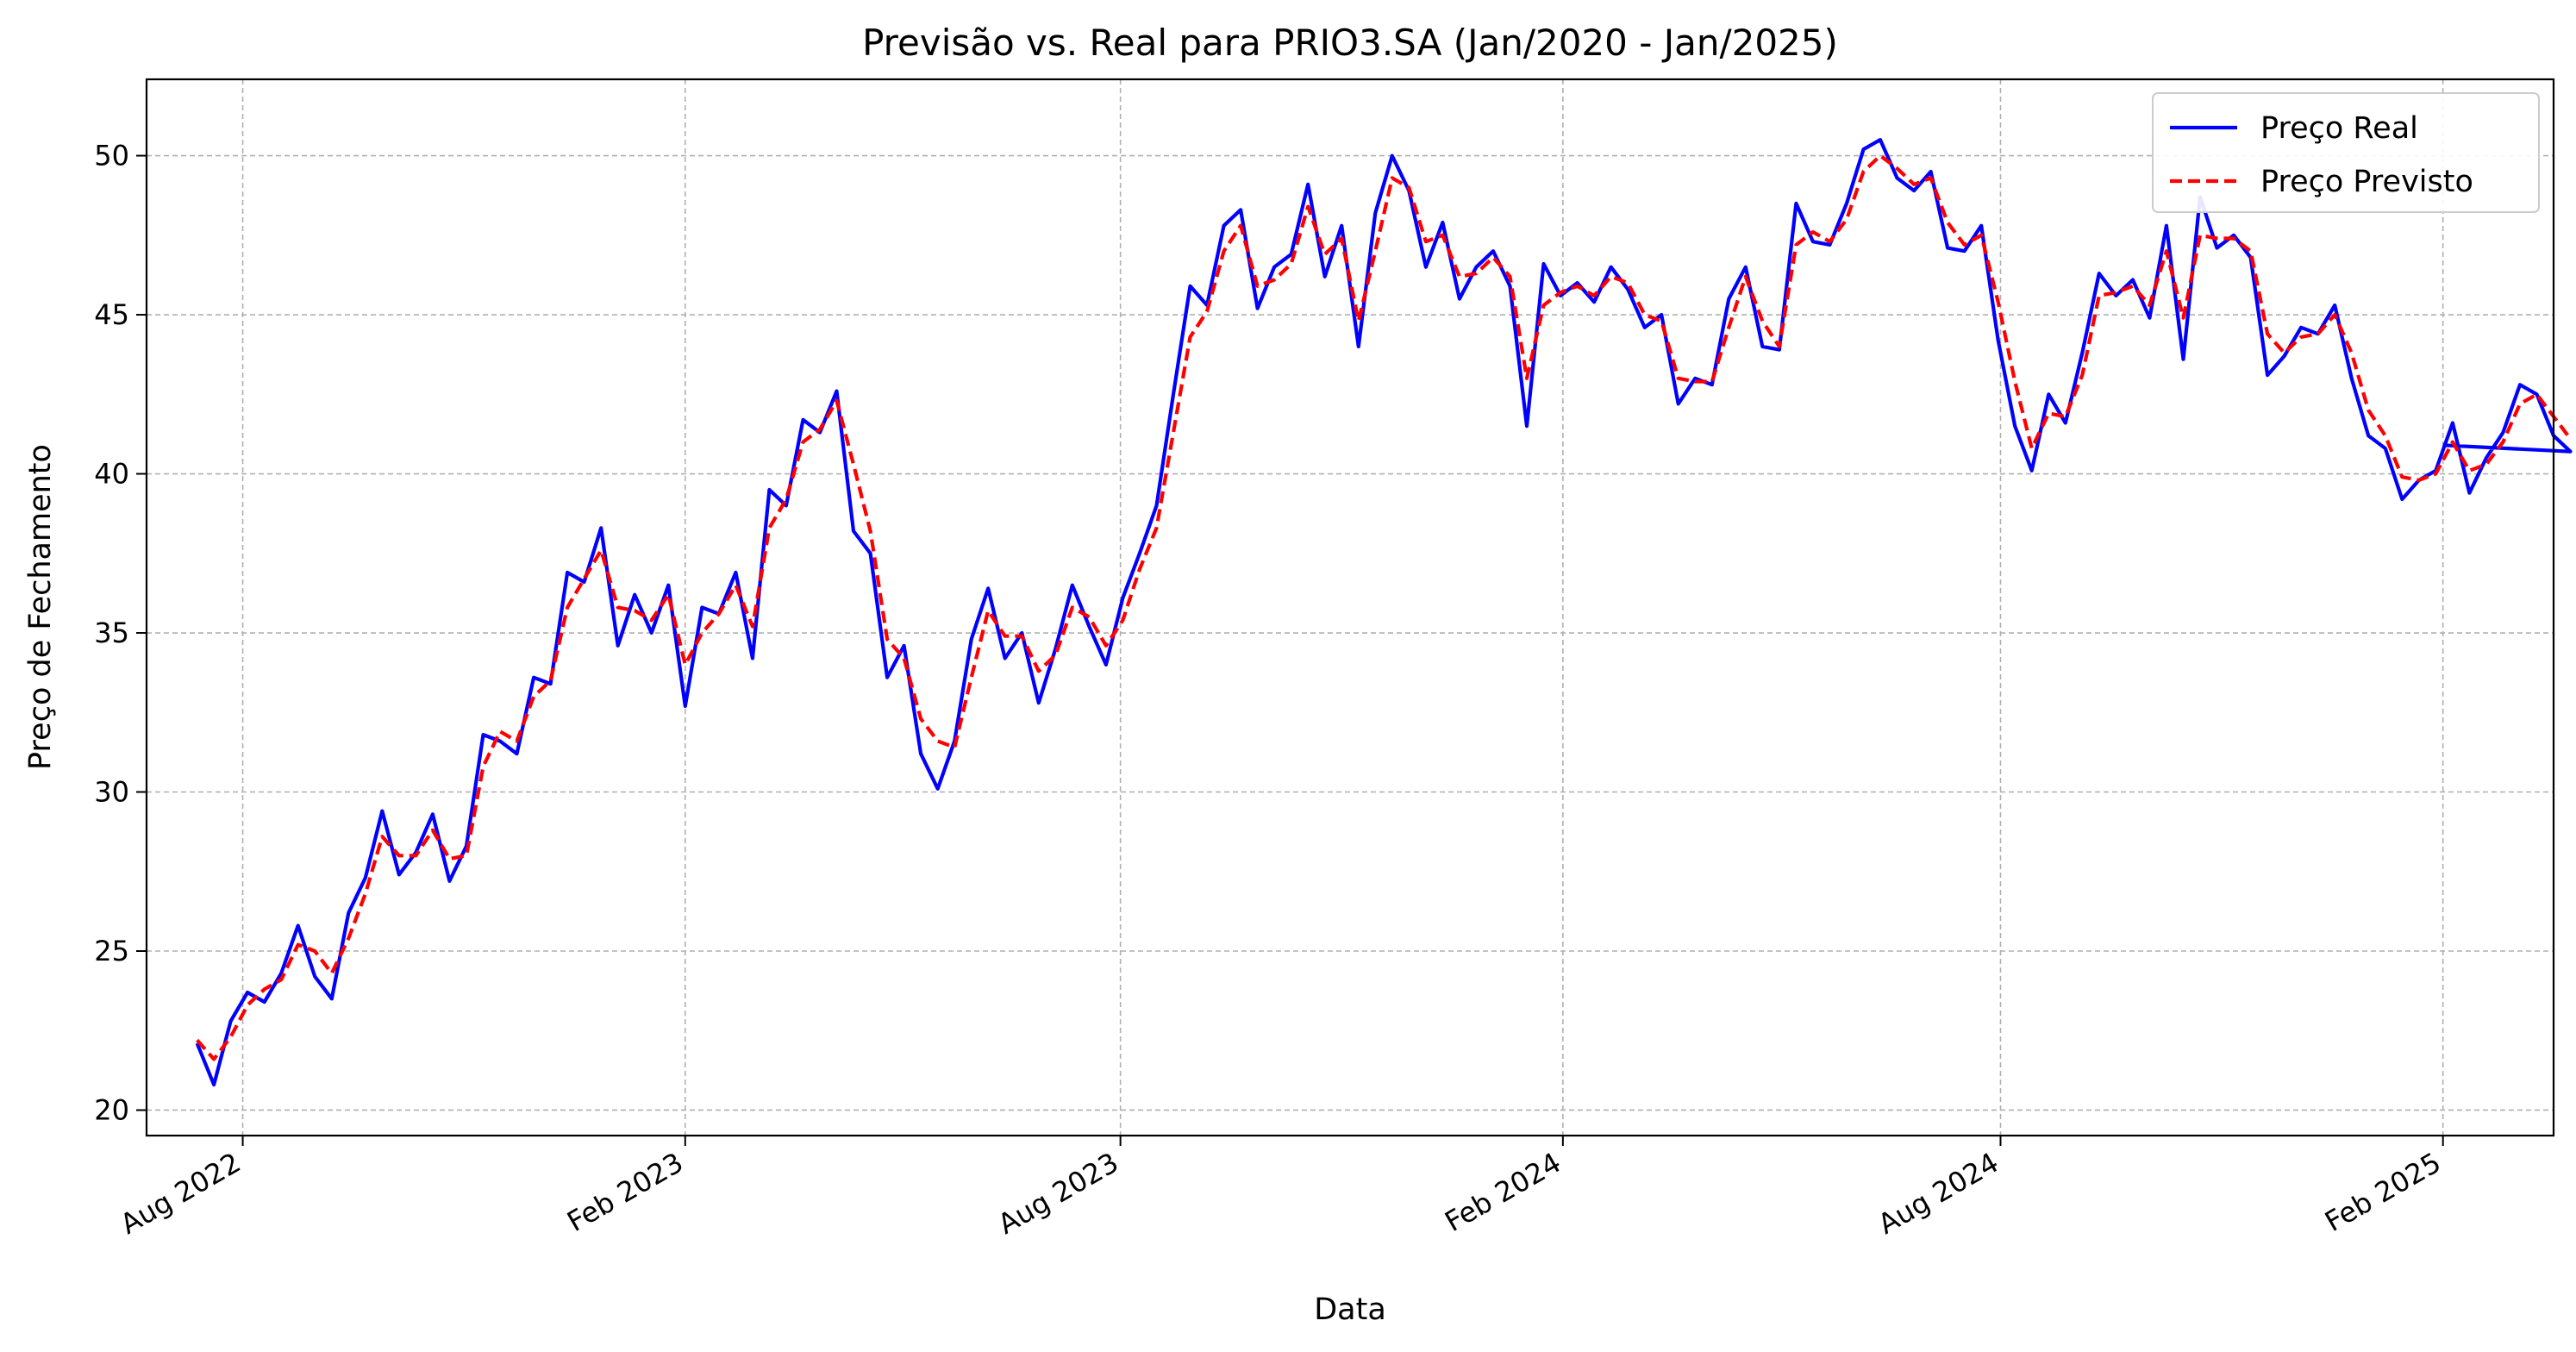 This screenshot has width=2576, height=1352. Describe the element at coordinates (40, 607) in the screenshot. I see `y-axis-label: Preço de Fechamento` at that location.